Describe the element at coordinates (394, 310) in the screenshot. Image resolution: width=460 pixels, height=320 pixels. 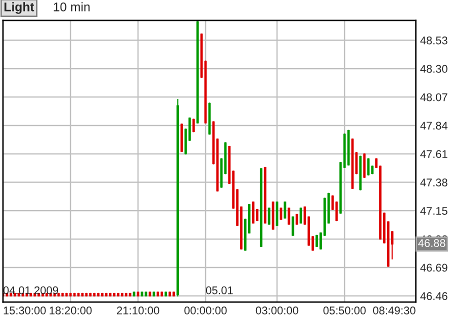
I see `x-tick-label: 08:49:30` at that location.